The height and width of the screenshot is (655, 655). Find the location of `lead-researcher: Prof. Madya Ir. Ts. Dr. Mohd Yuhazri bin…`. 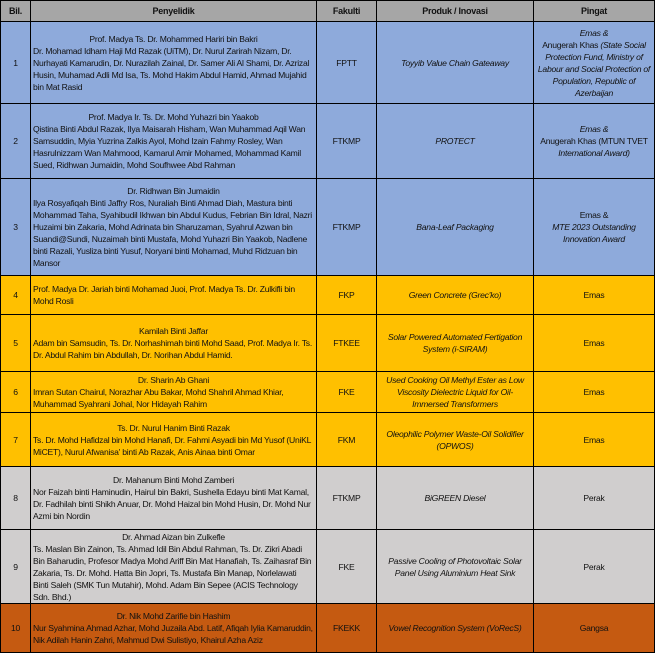

lead-researcher: Prof. Madya Ir. Ts. Dr. Mohd Yuhazri bin… is located at coordinates (173, 117).